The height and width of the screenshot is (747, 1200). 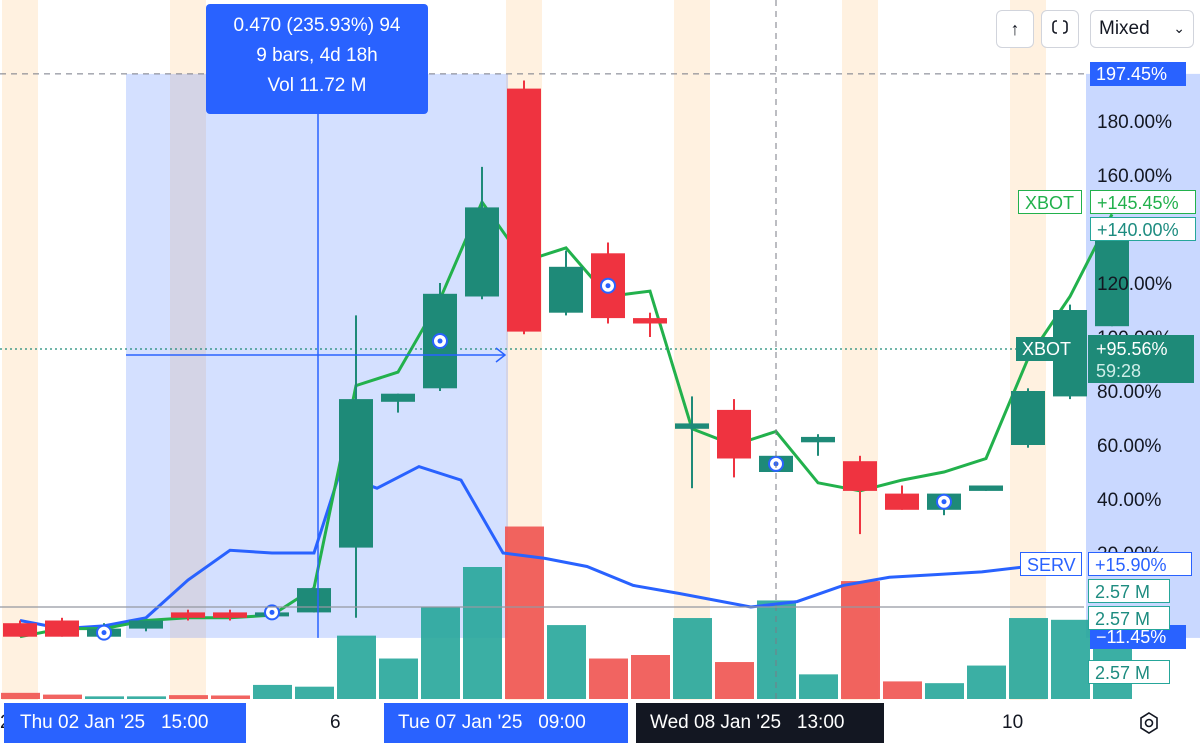 I want to click on fit-screen-icon, so click(x=1060, y=29).